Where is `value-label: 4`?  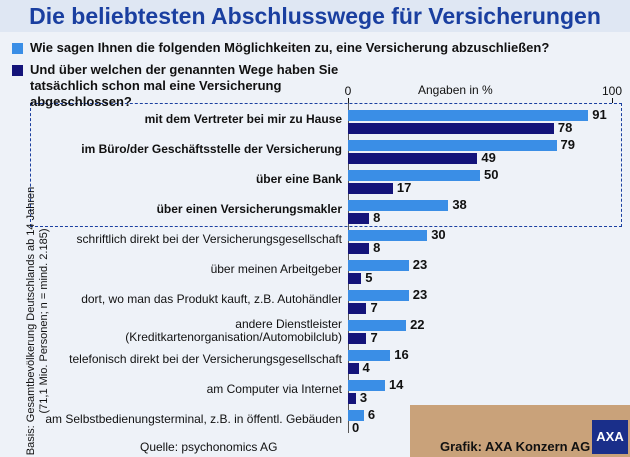 value-label: 4 is located at coordinates (366, 367).